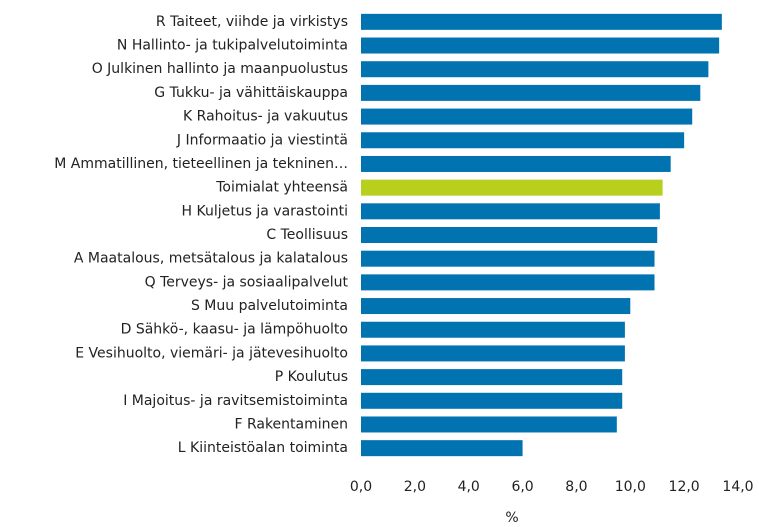 This screenshot has height=527, width=759. Describe the element at coordinates (311, 377) in the screenshot. I see `y-tick-label: P Koulutus` at that location.